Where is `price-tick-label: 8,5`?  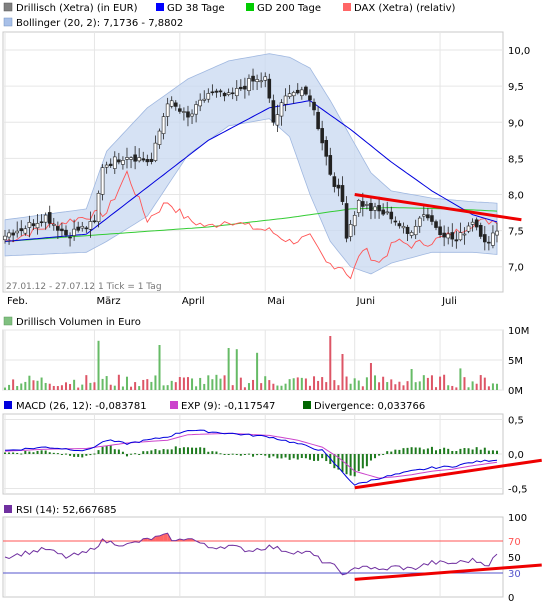 price-tick-label: 8,5 is located at coordinates (516, 159).